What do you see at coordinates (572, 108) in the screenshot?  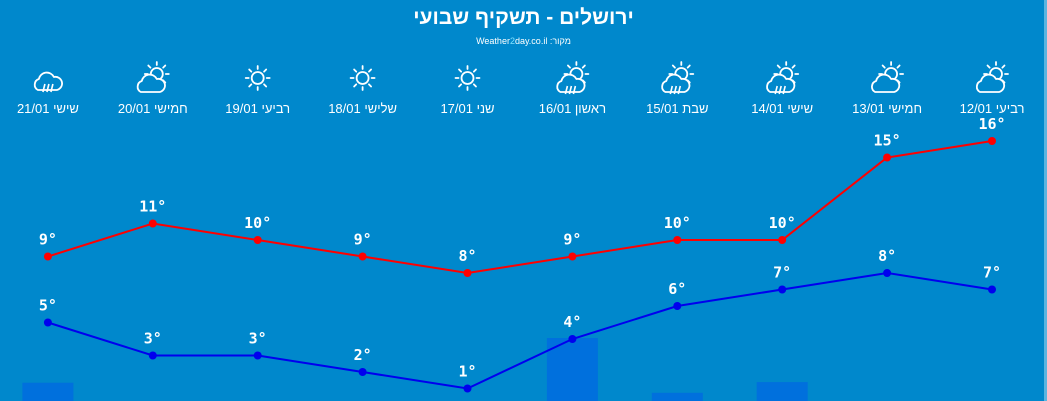 I see `day-label: ראשון 16/01` at bounding box center [572, 108].